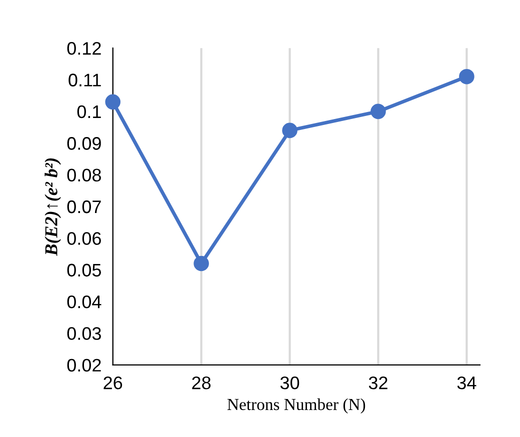 This screenshot has height=437, width=520. I want to click on y-tick-label: 0.05, so click(84, 270).